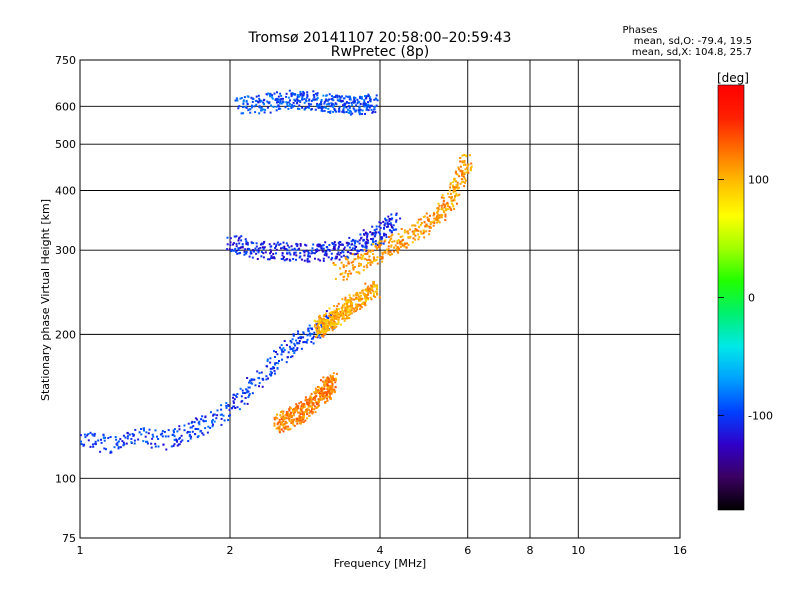 Image resolution: width=800 pixels, height=600 pixels. Describe the element at coordinates (65, 60) in the screenshot. I see `y-tick-label: 750` at that location.